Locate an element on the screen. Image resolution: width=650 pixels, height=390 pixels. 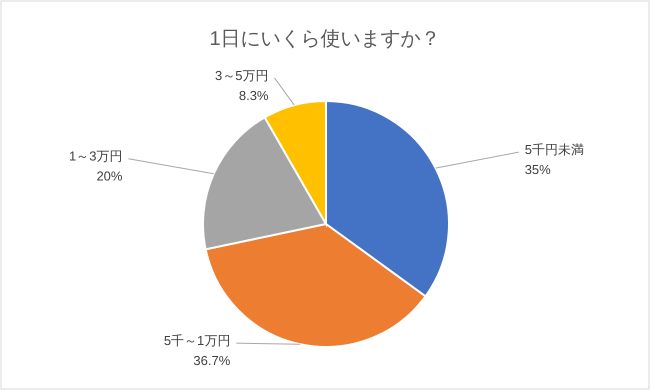
slice-label: 3～5万円 is located at coordinates (242, 75).